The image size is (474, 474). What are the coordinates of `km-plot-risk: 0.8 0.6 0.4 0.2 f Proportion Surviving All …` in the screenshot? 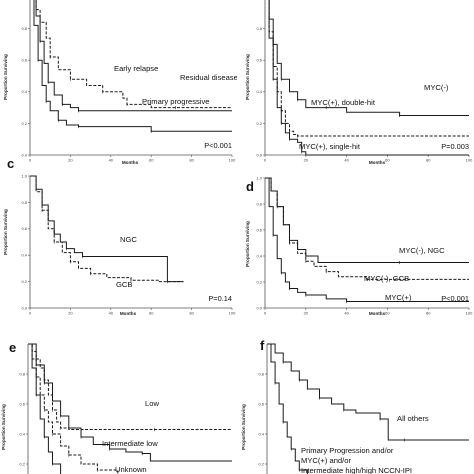 It's located at (355, 406).